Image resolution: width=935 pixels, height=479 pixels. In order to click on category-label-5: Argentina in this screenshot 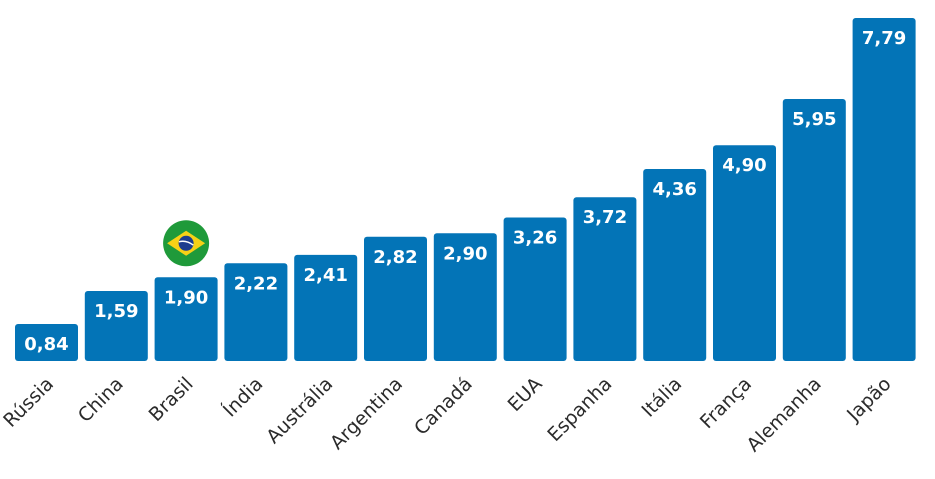, I will do `click(366, 413)`.